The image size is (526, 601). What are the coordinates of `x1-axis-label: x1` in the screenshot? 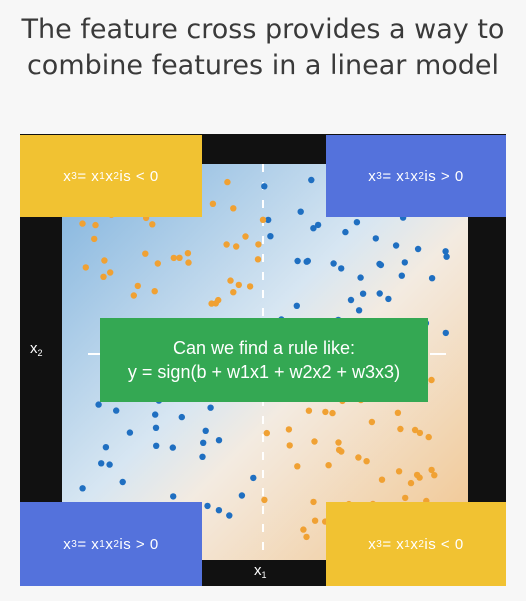 It's located at (260, 571).